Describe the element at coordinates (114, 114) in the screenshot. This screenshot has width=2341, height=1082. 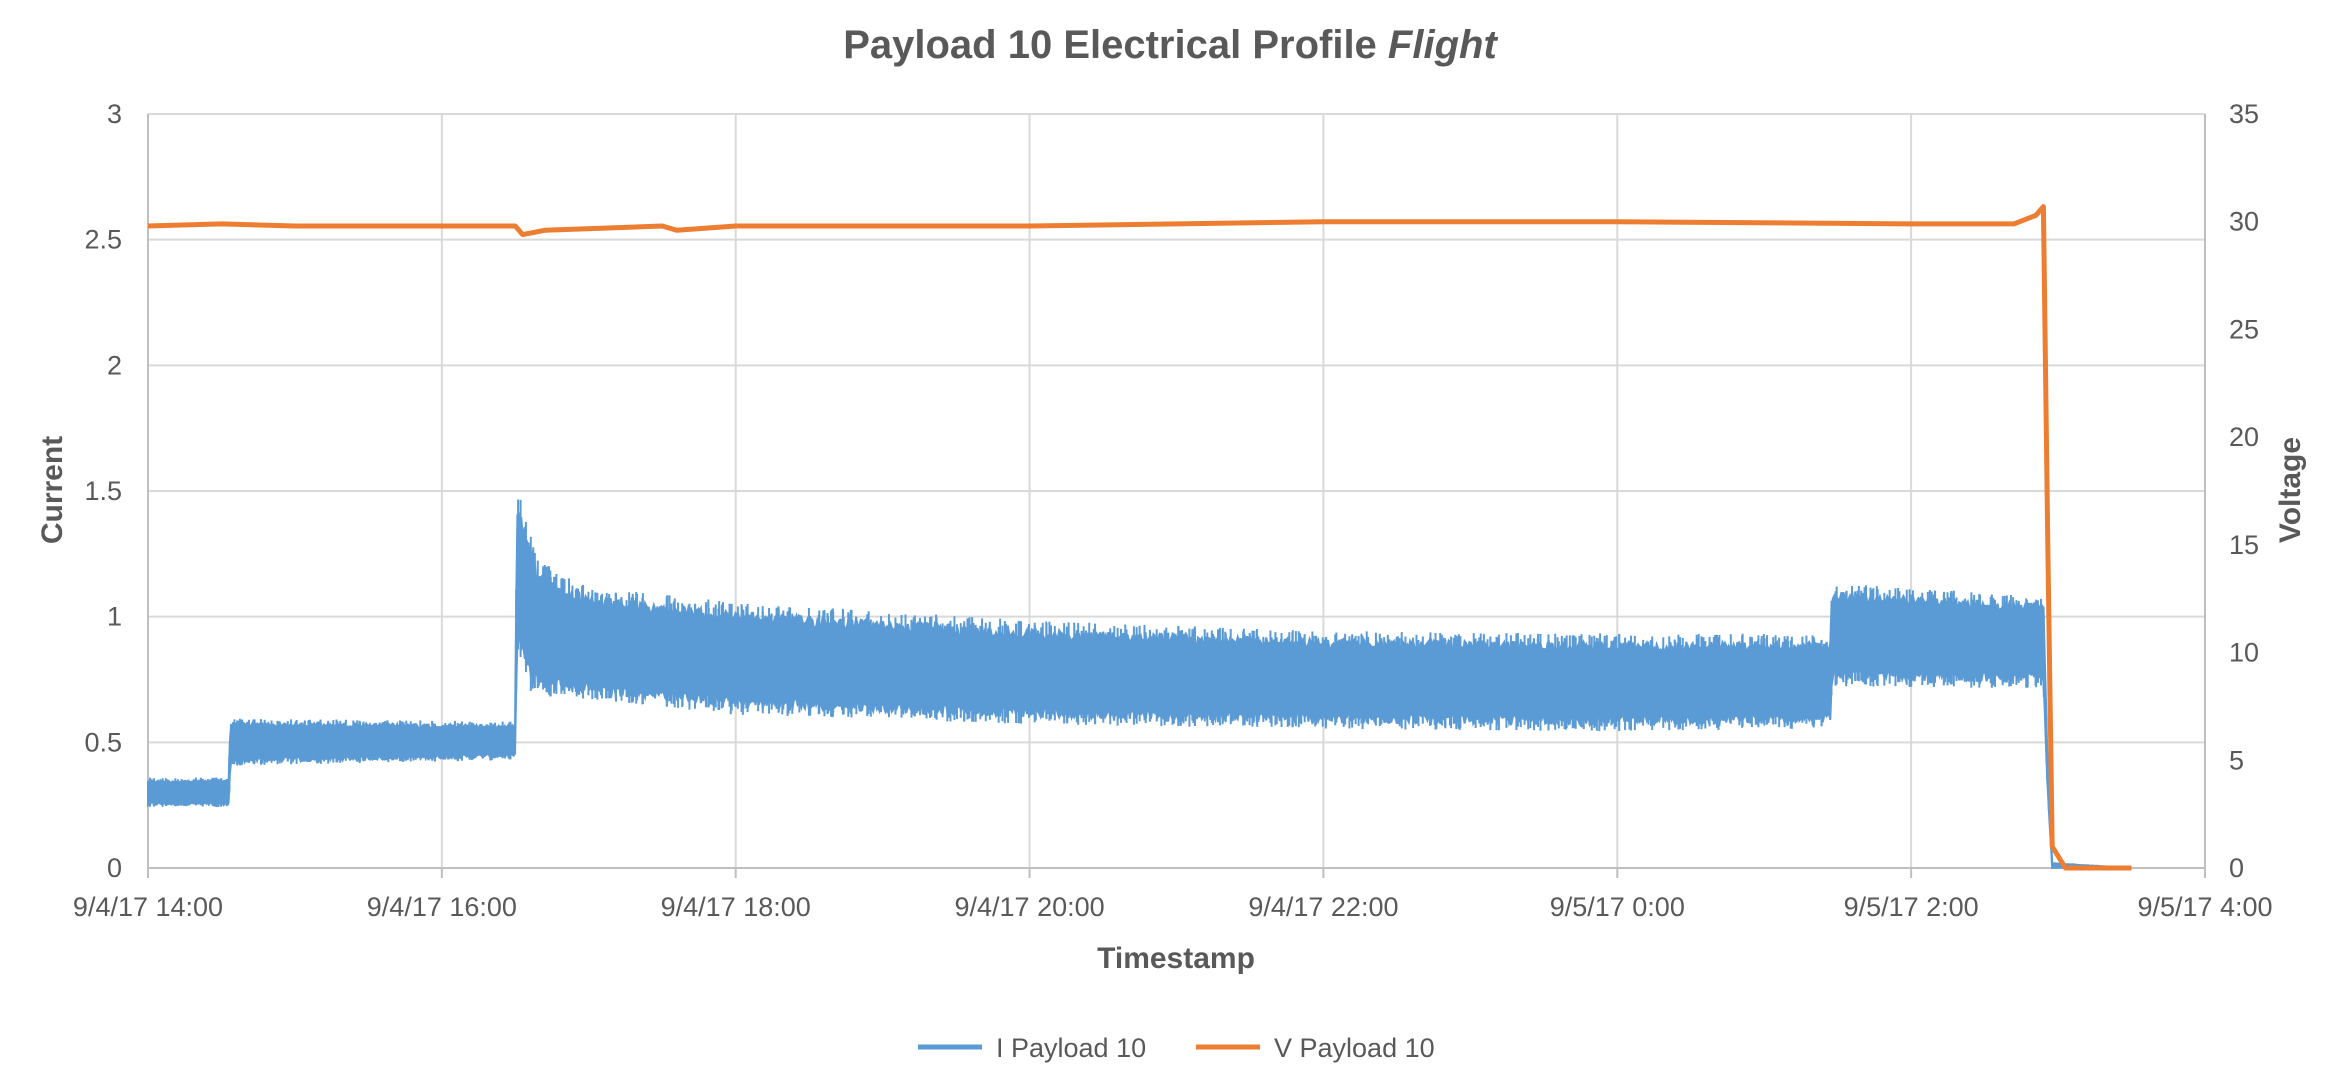
I see `y-tick-label: 3` at that location.